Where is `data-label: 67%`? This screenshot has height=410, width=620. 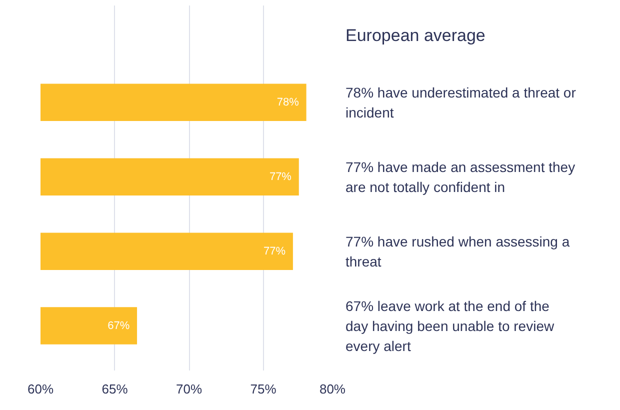
data-label: 67% is located at coordinates (119, 326).